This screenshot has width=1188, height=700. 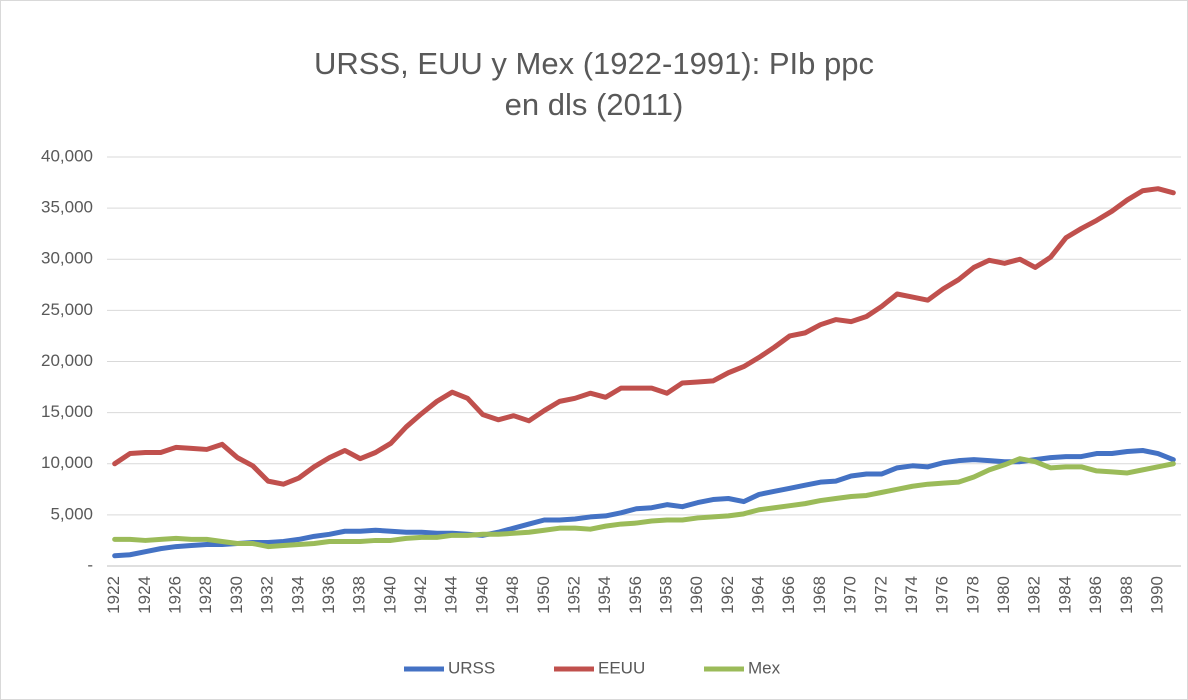 What do you see at coordinates (267, 595) in the screenshot?
I see `x-tick-label: 1932` at bounding box center [267, 595].